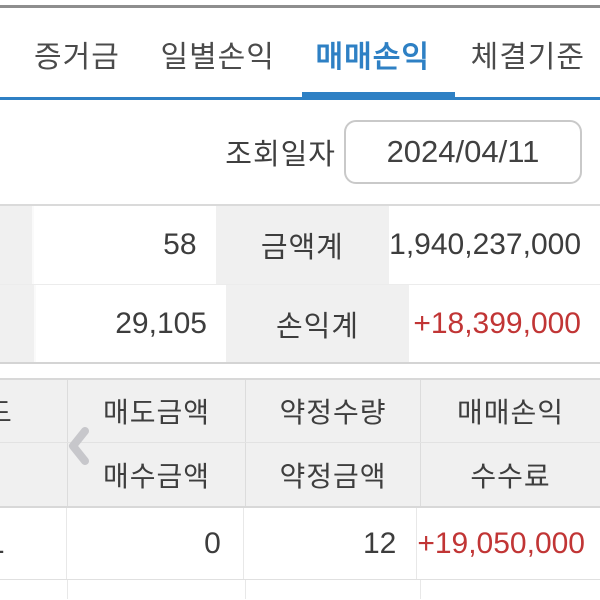 The image size is (600, 600). I want to click on clipped-column-header: 드, so click(33, 411).